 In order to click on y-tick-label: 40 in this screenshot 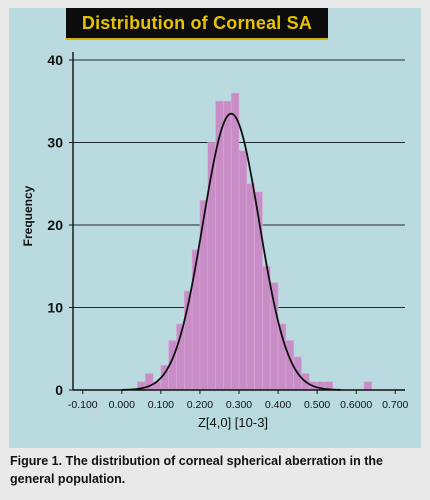, I will do `click(55, 60)`.